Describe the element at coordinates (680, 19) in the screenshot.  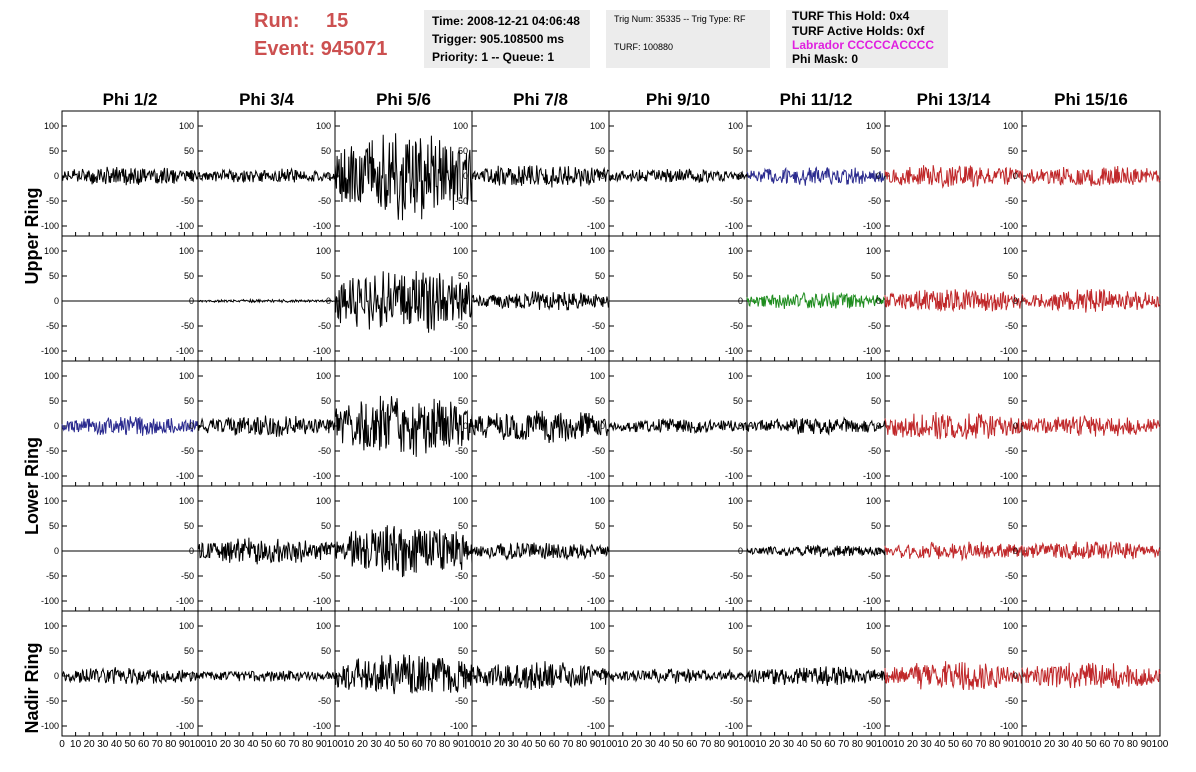
I see `trig-num-text: Trig Num: 35335 -- Trig Type: RF` at that location.